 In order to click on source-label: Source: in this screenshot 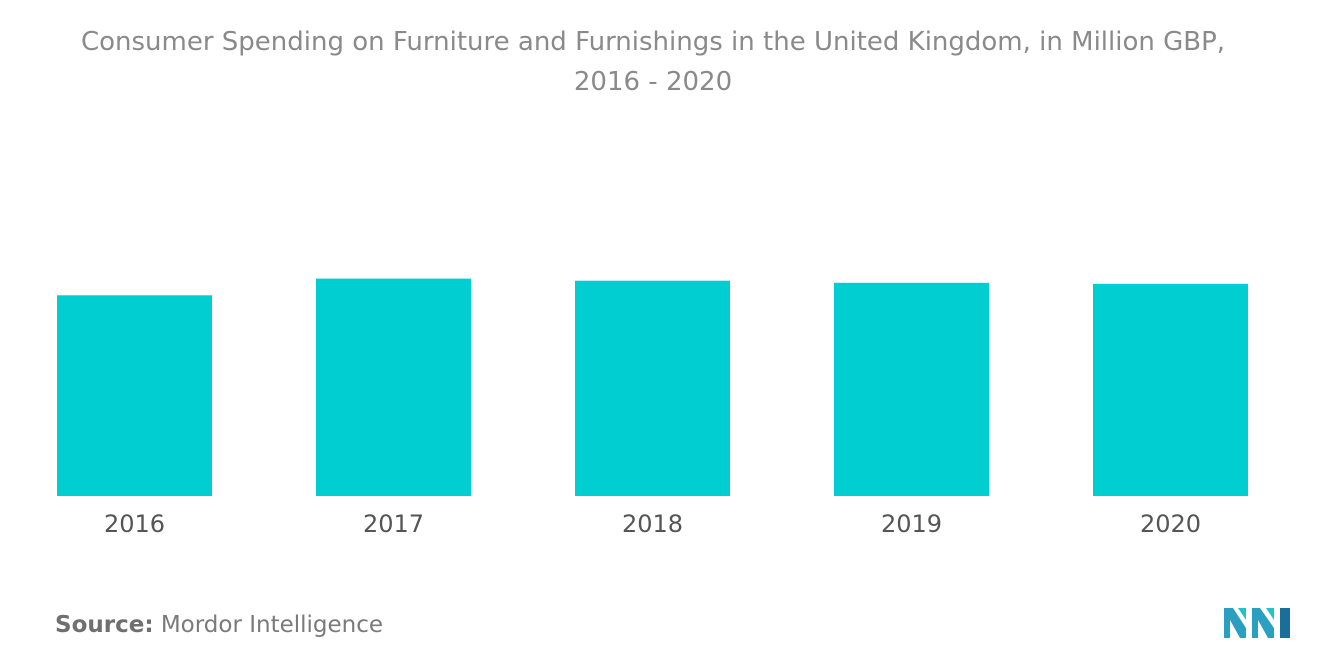, I will do `click(104, 625)`.